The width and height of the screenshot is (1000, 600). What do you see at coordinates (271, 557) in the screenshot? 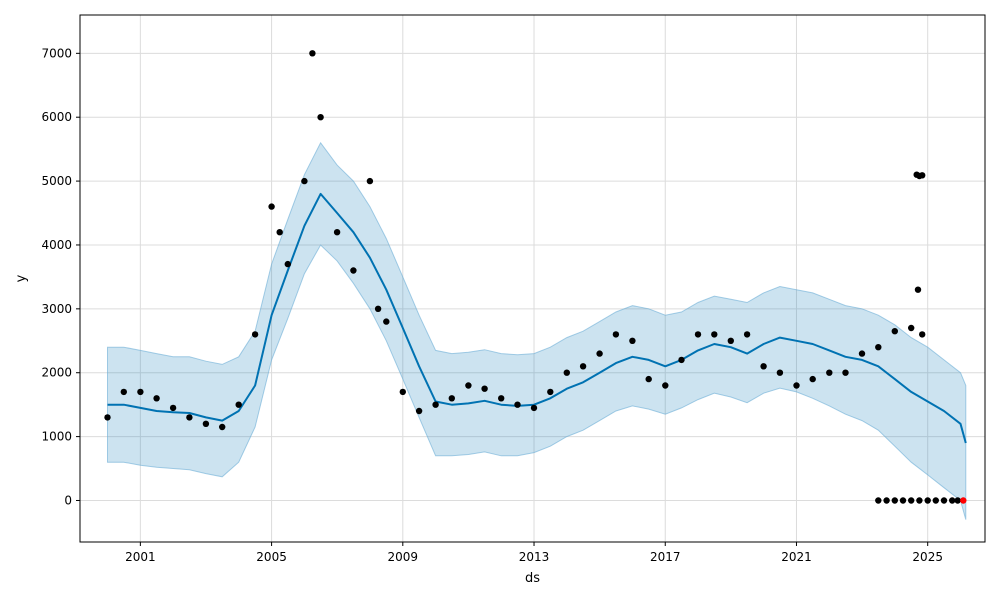
I see `x-tick-label: 2005` at bounding box center [271, 557].